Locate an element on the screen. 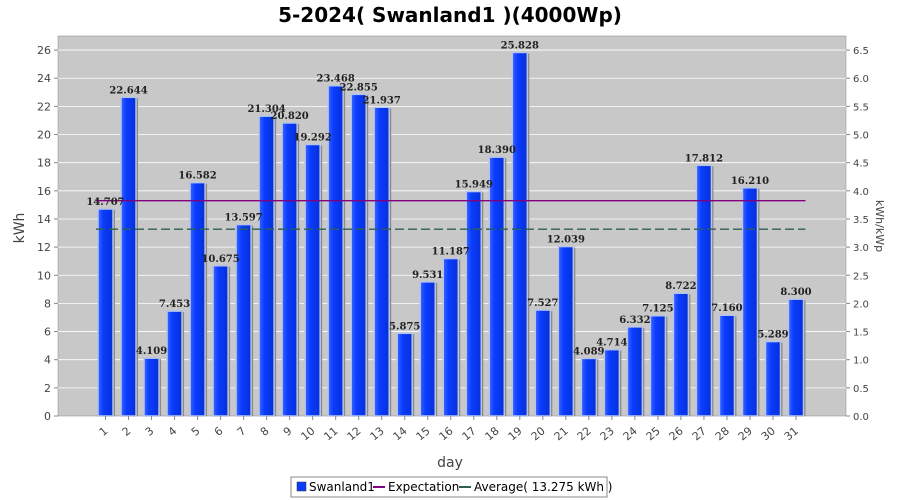  y2-tick-label: 2.5 is located at coordinates (861, 276).